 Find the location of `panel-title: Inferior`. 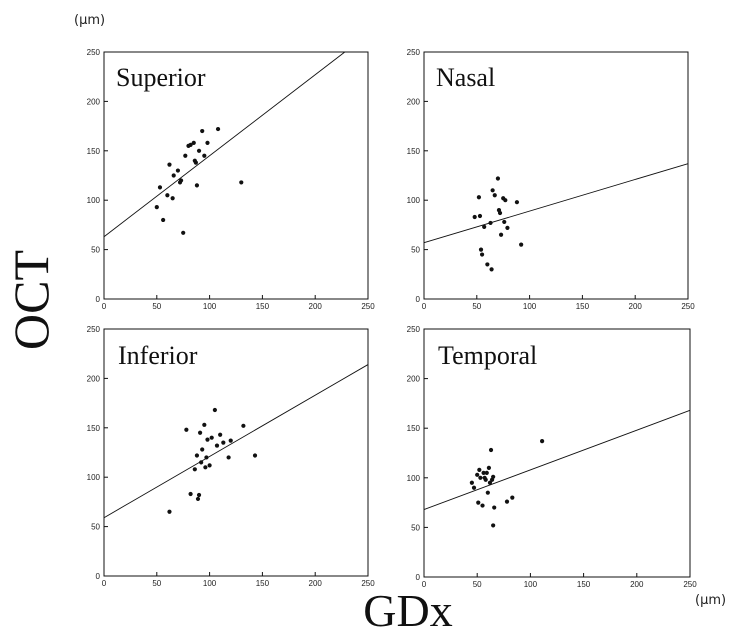

panel-title: Inferior is located at coordinates (158, 355).